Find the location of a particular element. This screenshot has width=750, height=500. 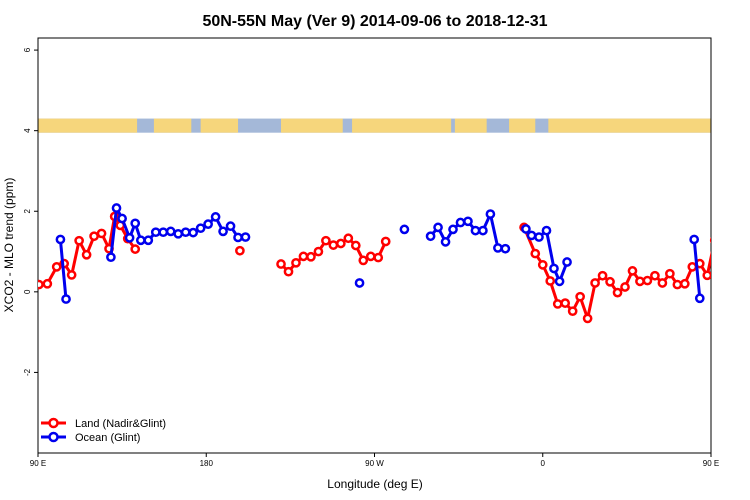

y-axis: -2 0 2 4 6 is located at coordinates (30, 211).